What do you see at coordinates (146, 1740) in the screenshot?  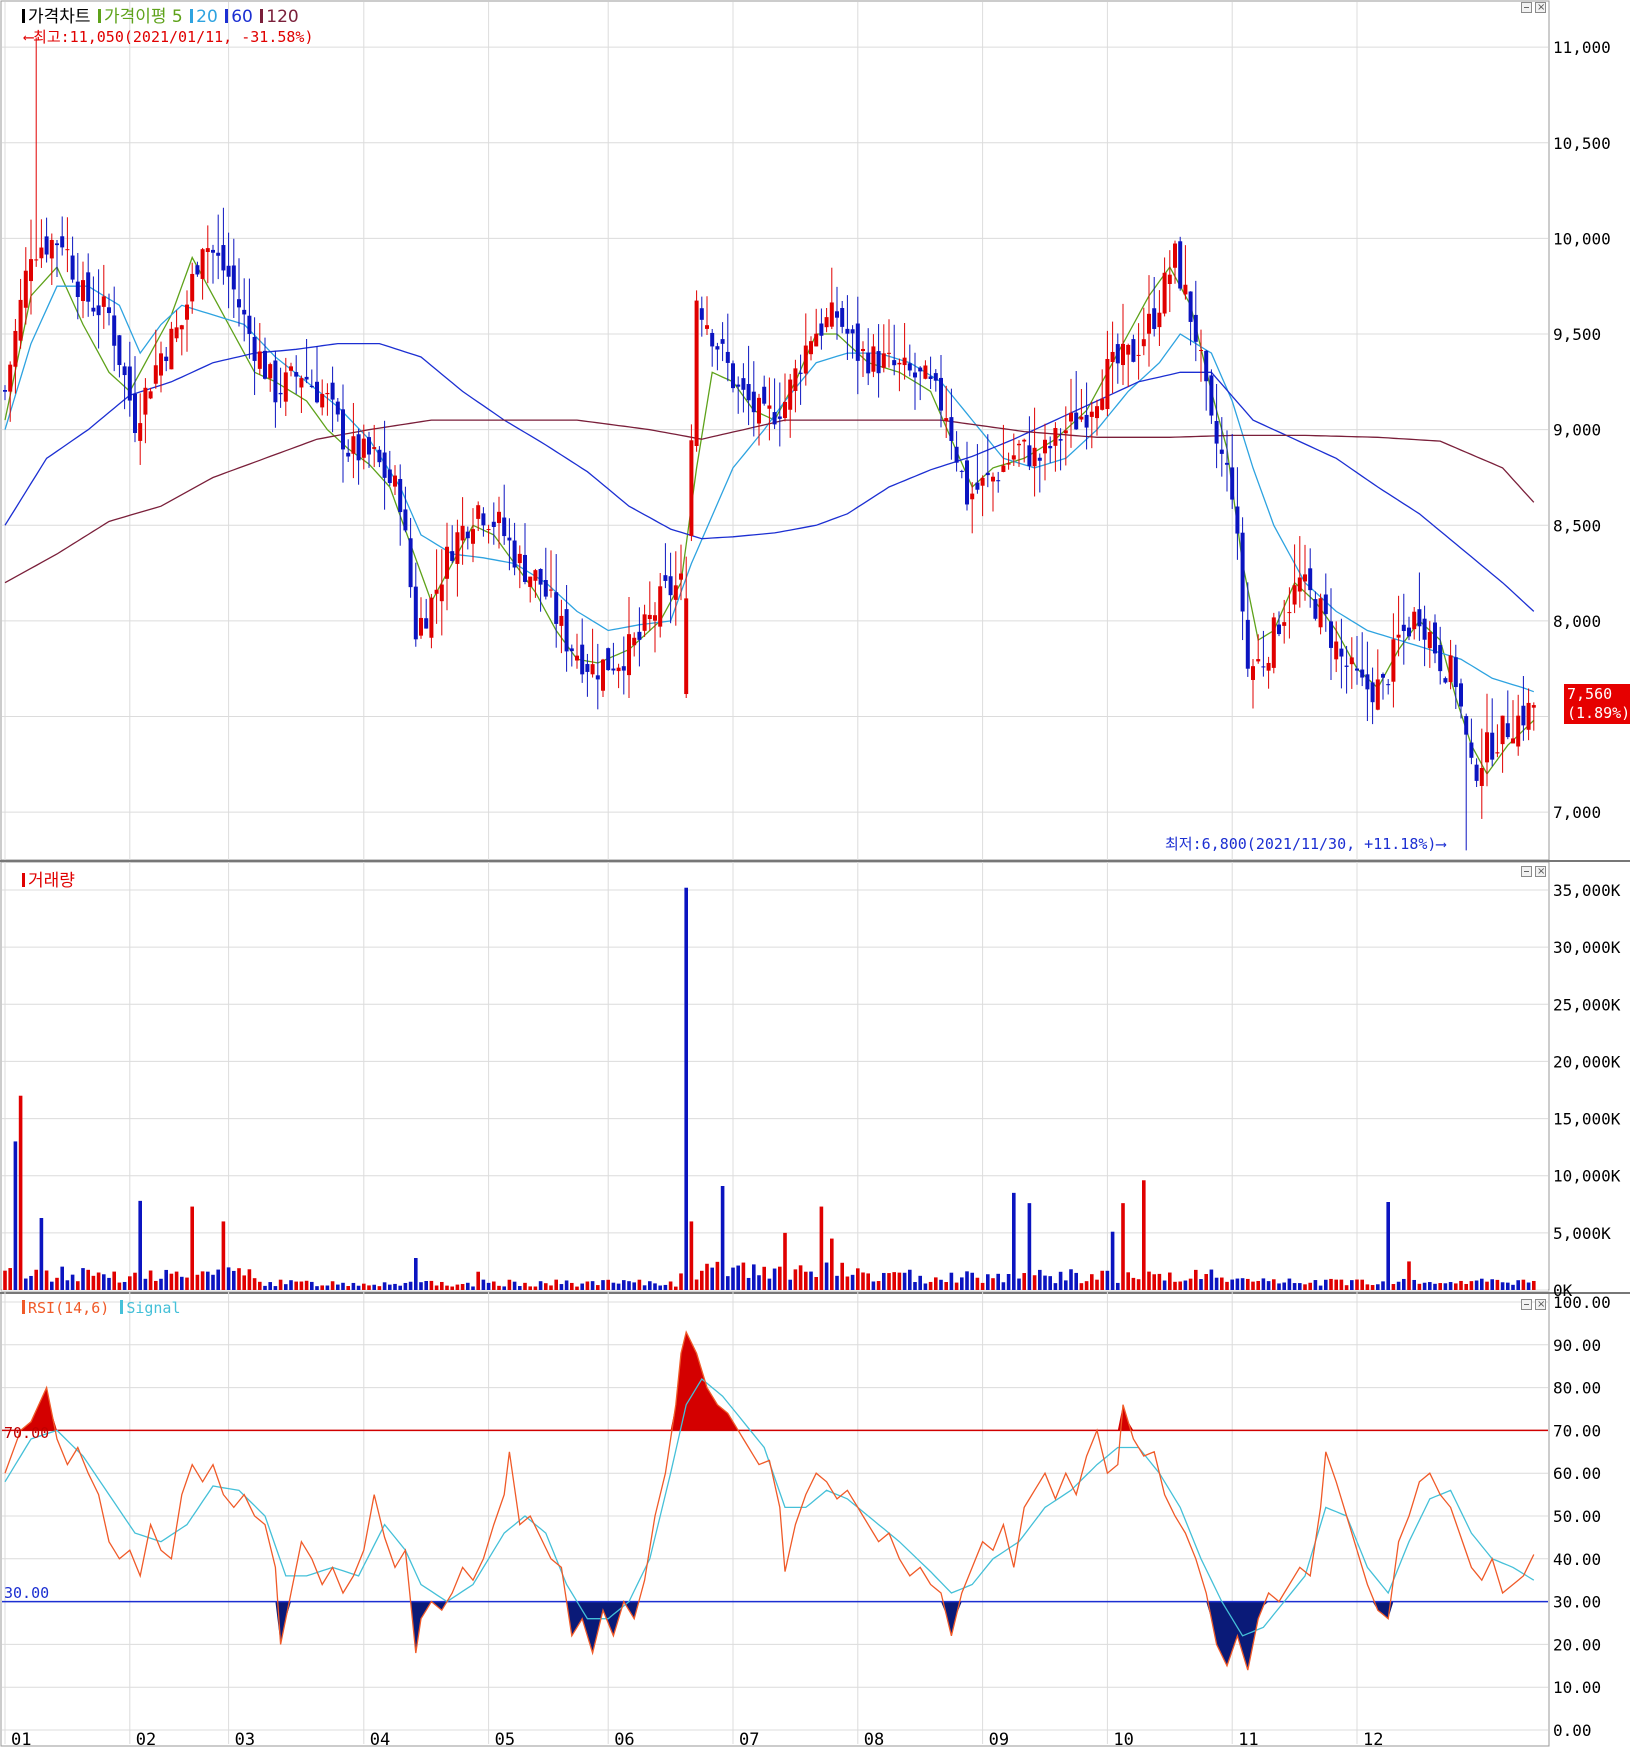 I see `x-tick-label-1: 02` at bounding box center [146, 1740].